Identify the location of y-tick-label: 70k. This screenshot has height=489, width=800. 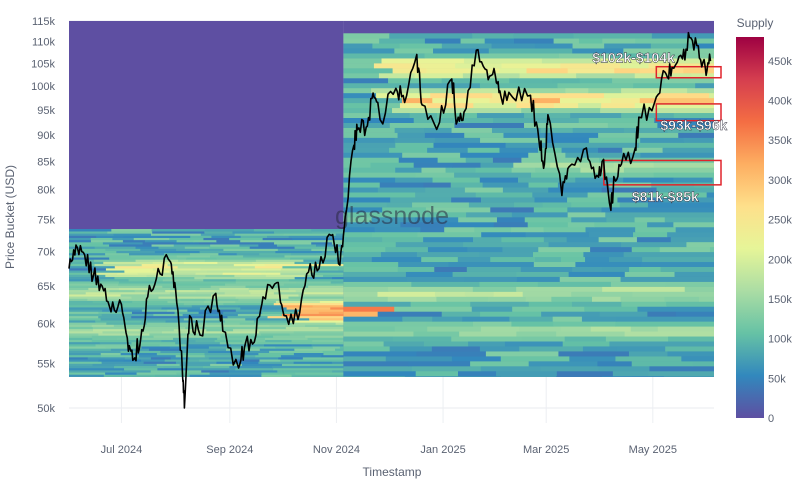
(46, 253).